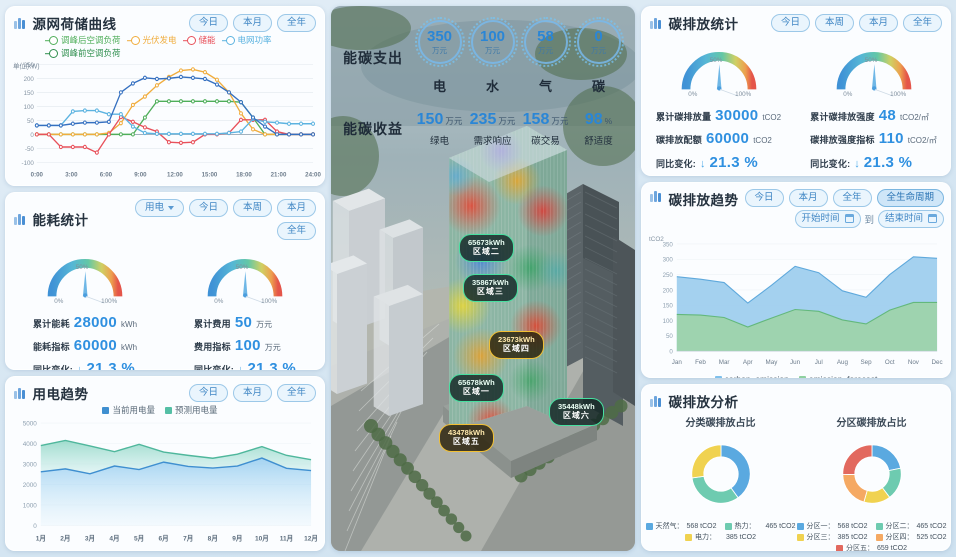 Image resolution: width=956 pixels, height=557 pixels. I want to click on svg-text: -50, so click(29, 149).